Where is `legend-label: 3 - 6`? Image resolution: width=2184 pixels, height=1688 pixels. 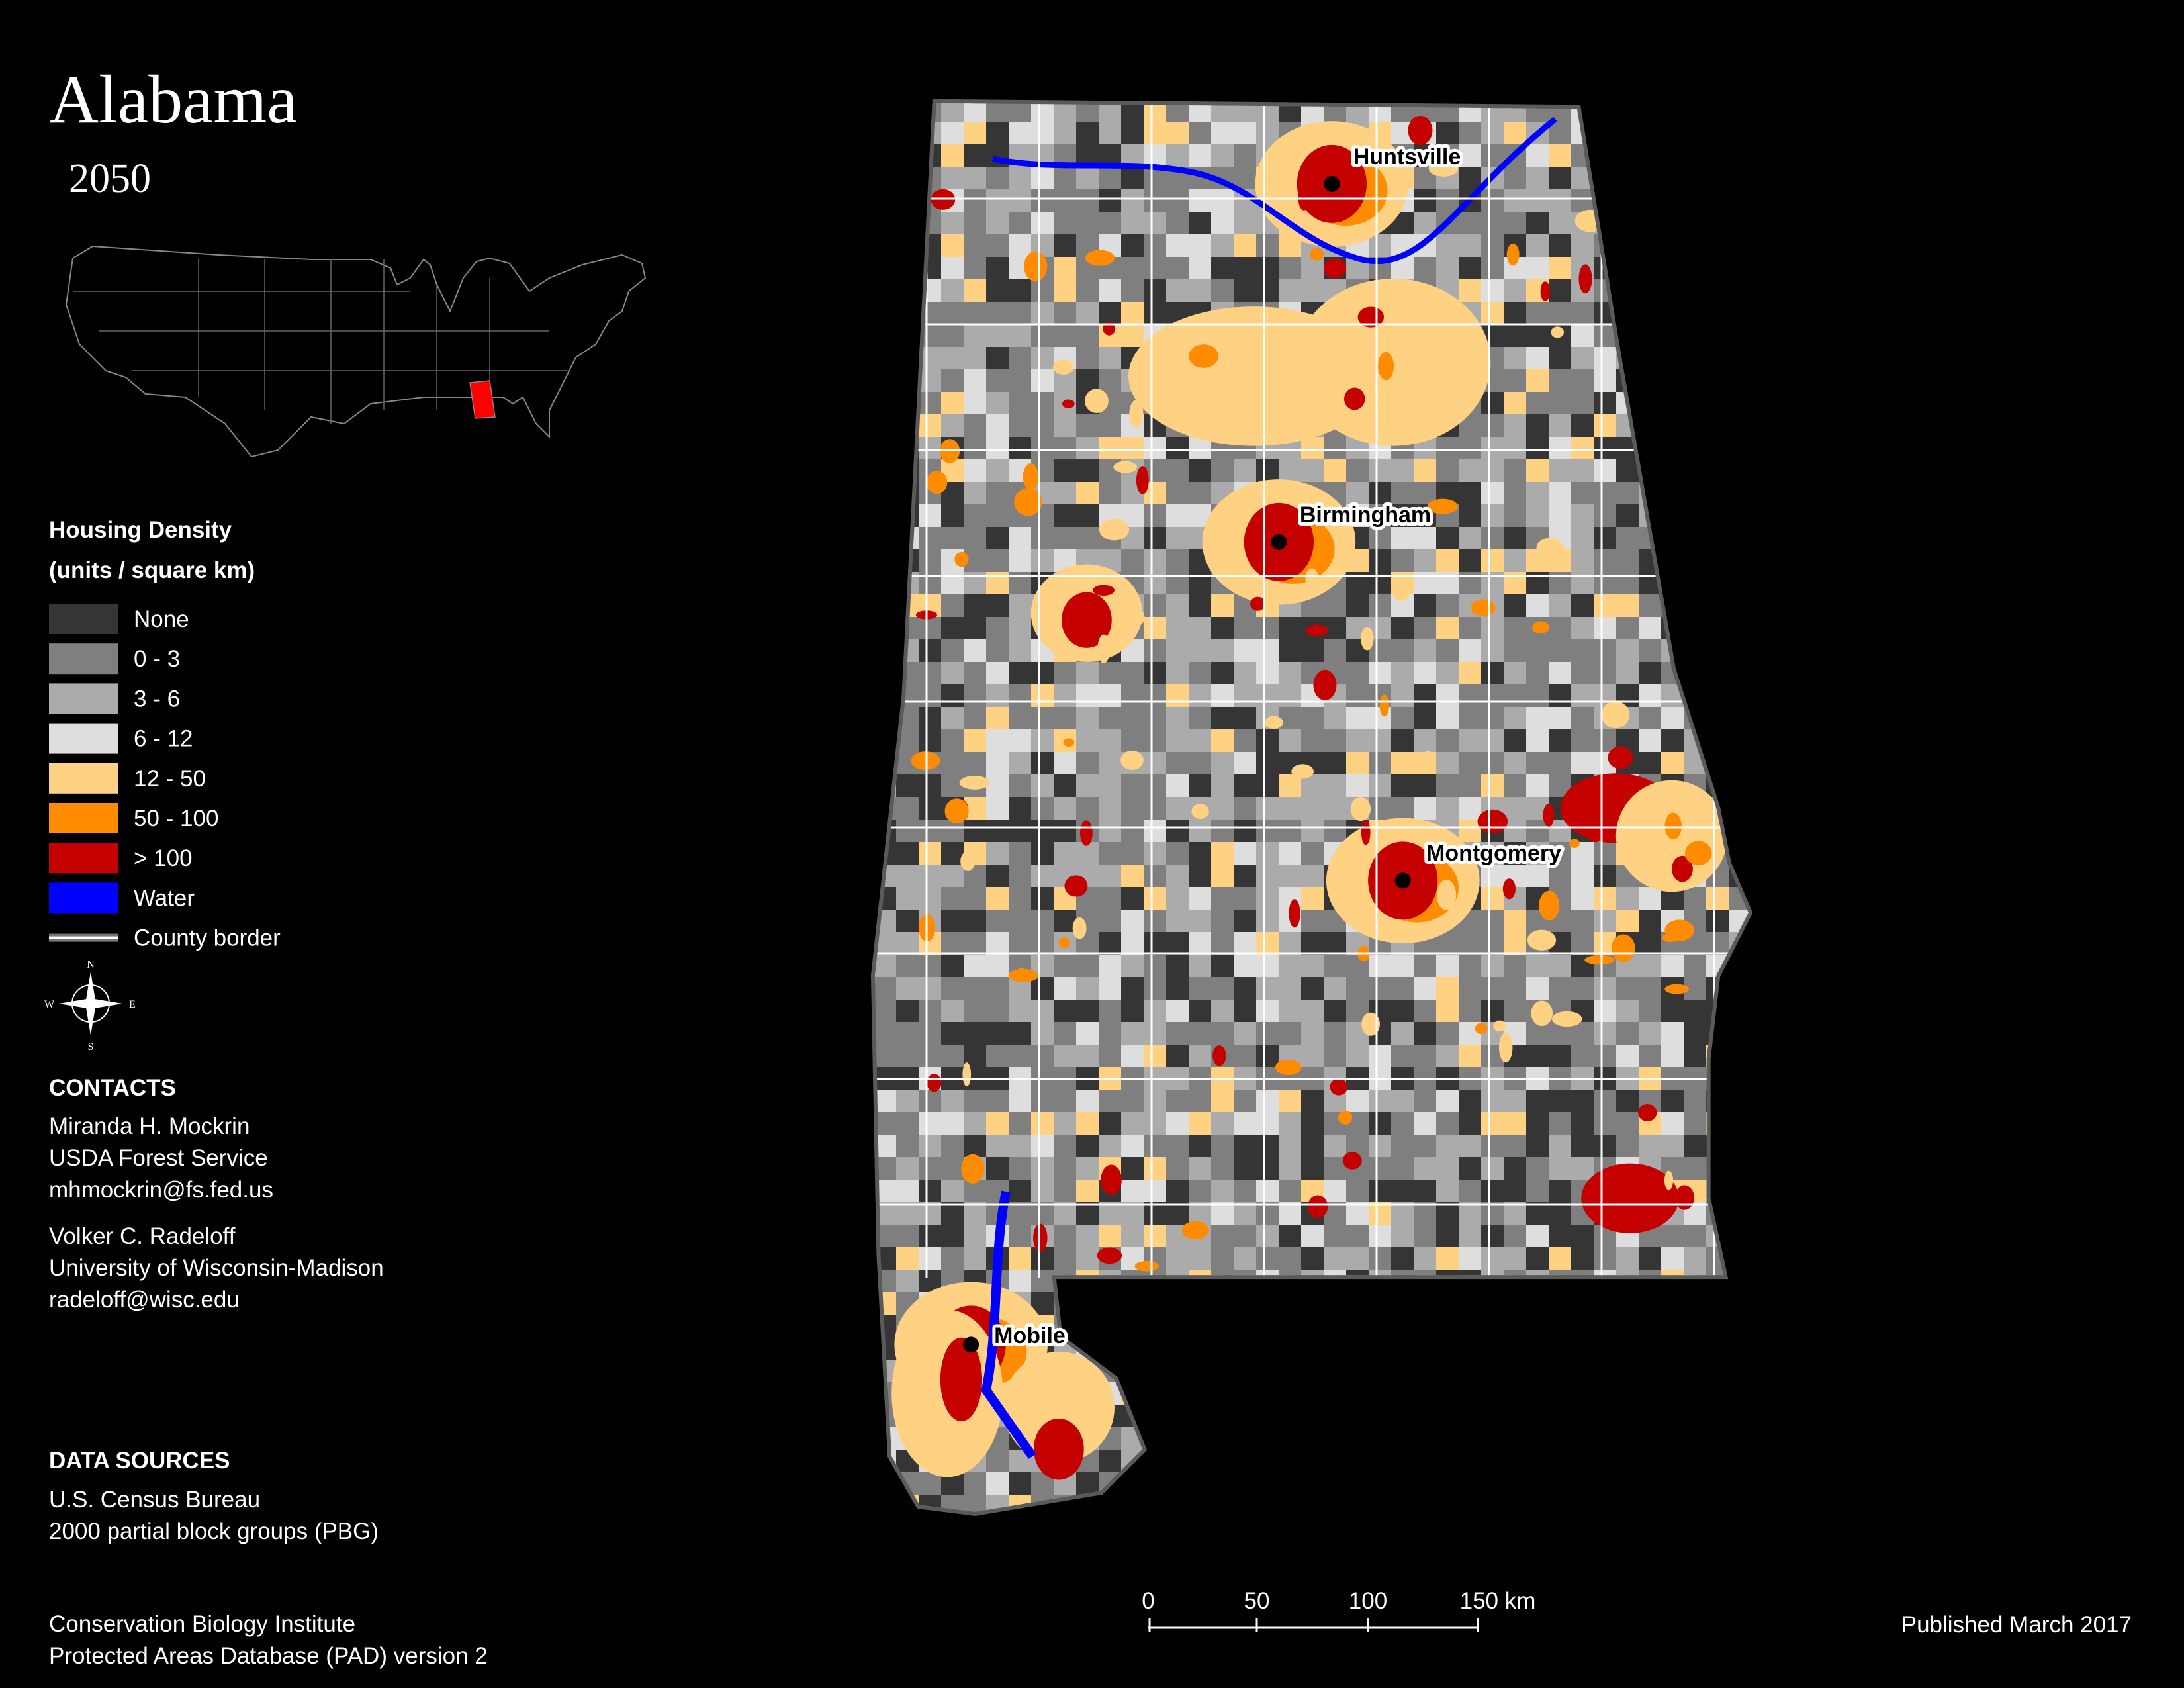 legend-label: 3 - 6 is located at coordinates (157, 699).